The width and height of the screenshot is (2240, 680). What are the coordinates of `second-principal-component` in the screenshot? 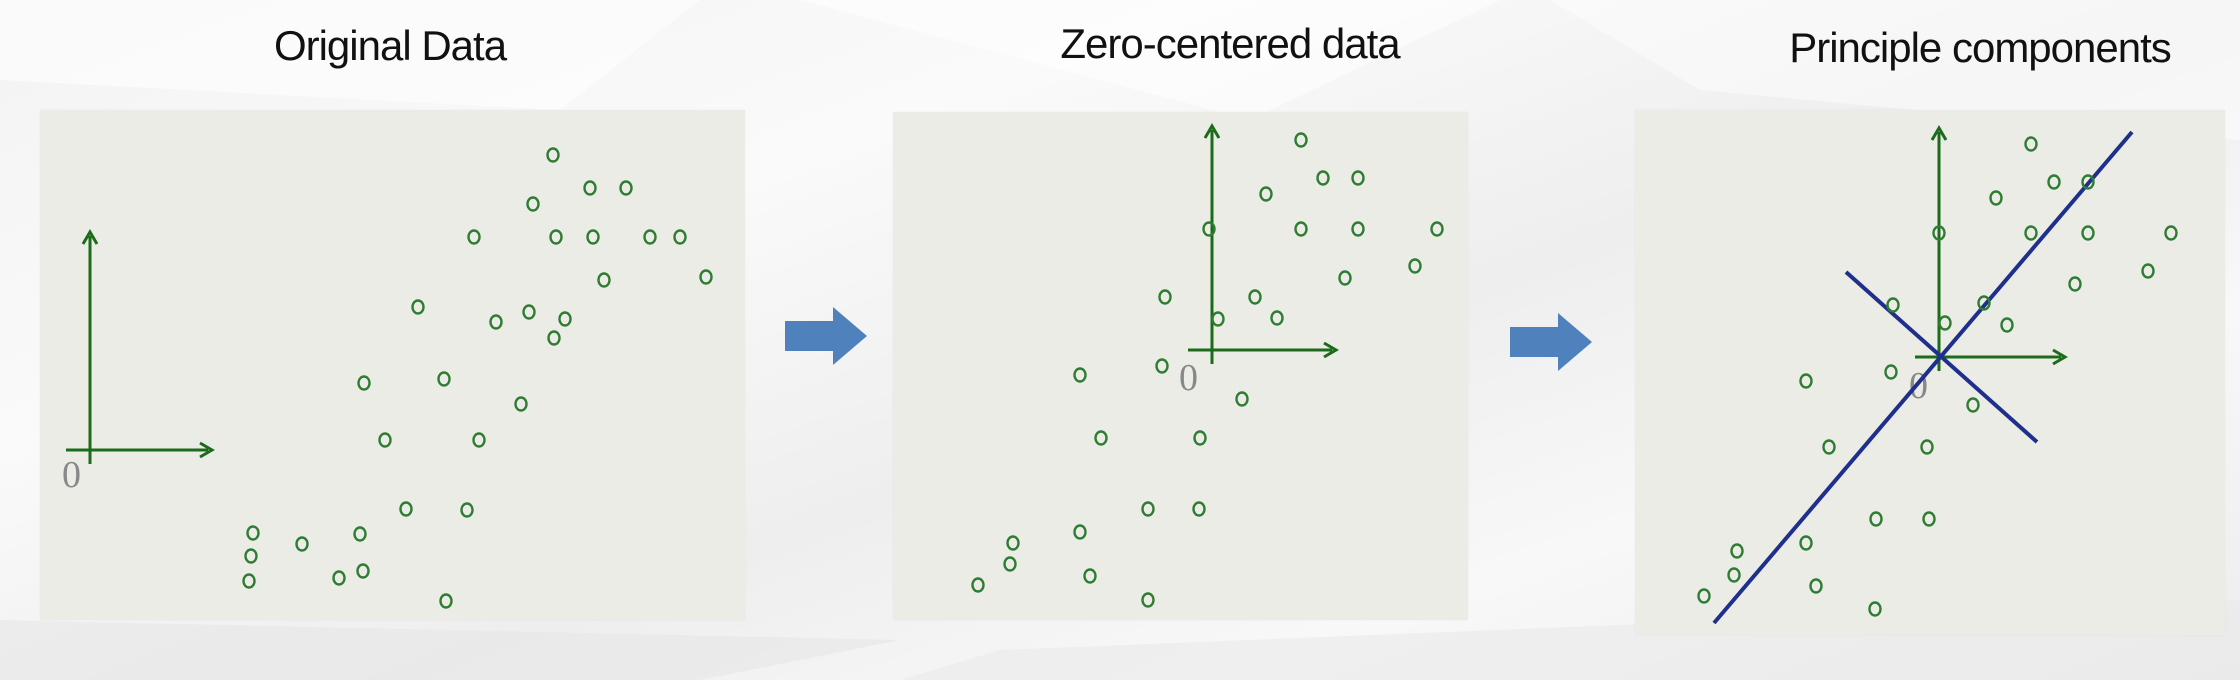 It's located at (1941, 357).